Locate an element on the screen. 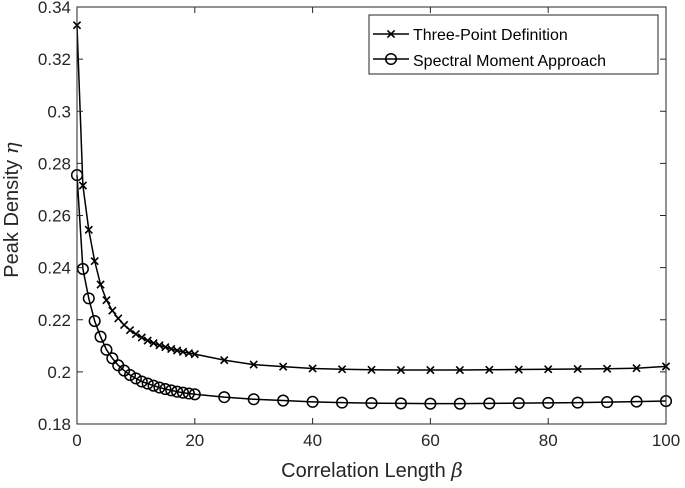  legend-sample-spectral-moment is located at coordinates (391, 59).